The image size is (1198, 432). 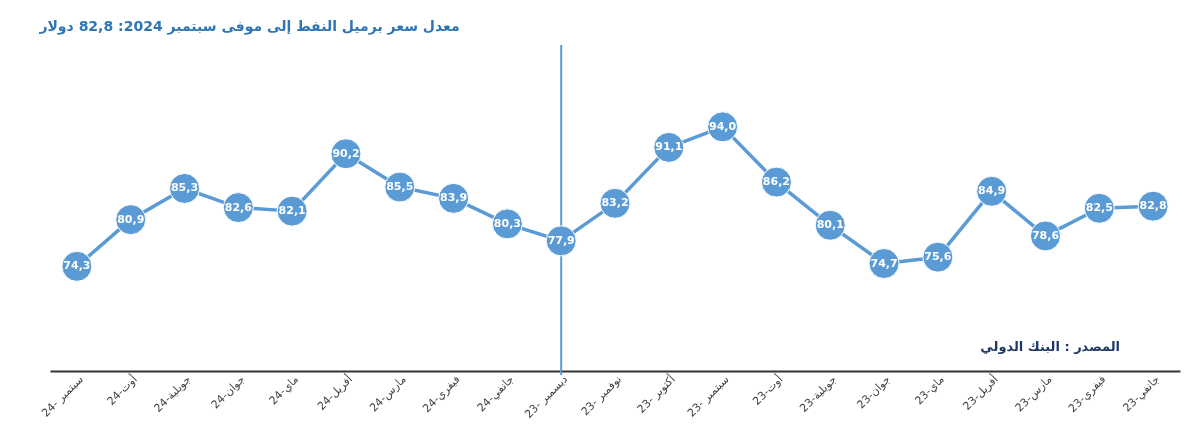 What do you see at coordinates (184, 188) in the screenshot?
I see `data-label: 85,3` at bounding box center [184, 188].